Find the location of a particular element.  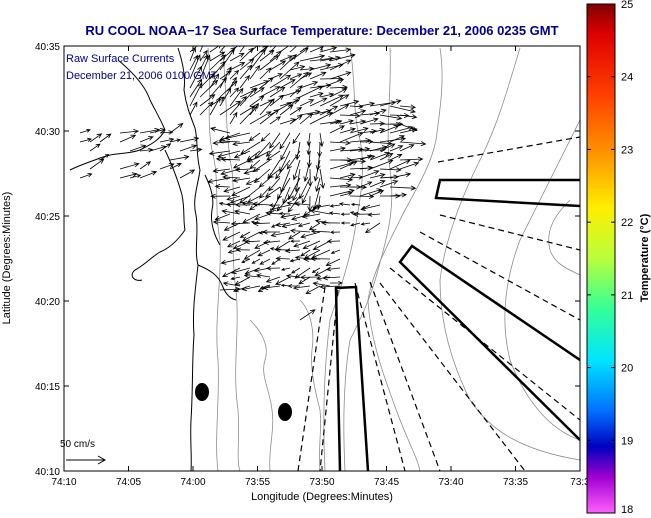

colorbar-tick-label: 21 is located at coordinates (627, 296).